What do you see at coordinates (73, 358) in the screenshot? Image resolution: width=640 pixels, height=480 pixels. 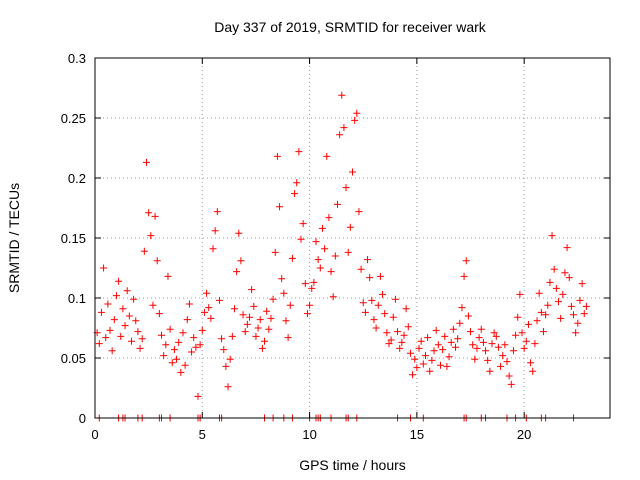 I see `y-tick-label: 0.05` at bounding box center [73, 358].